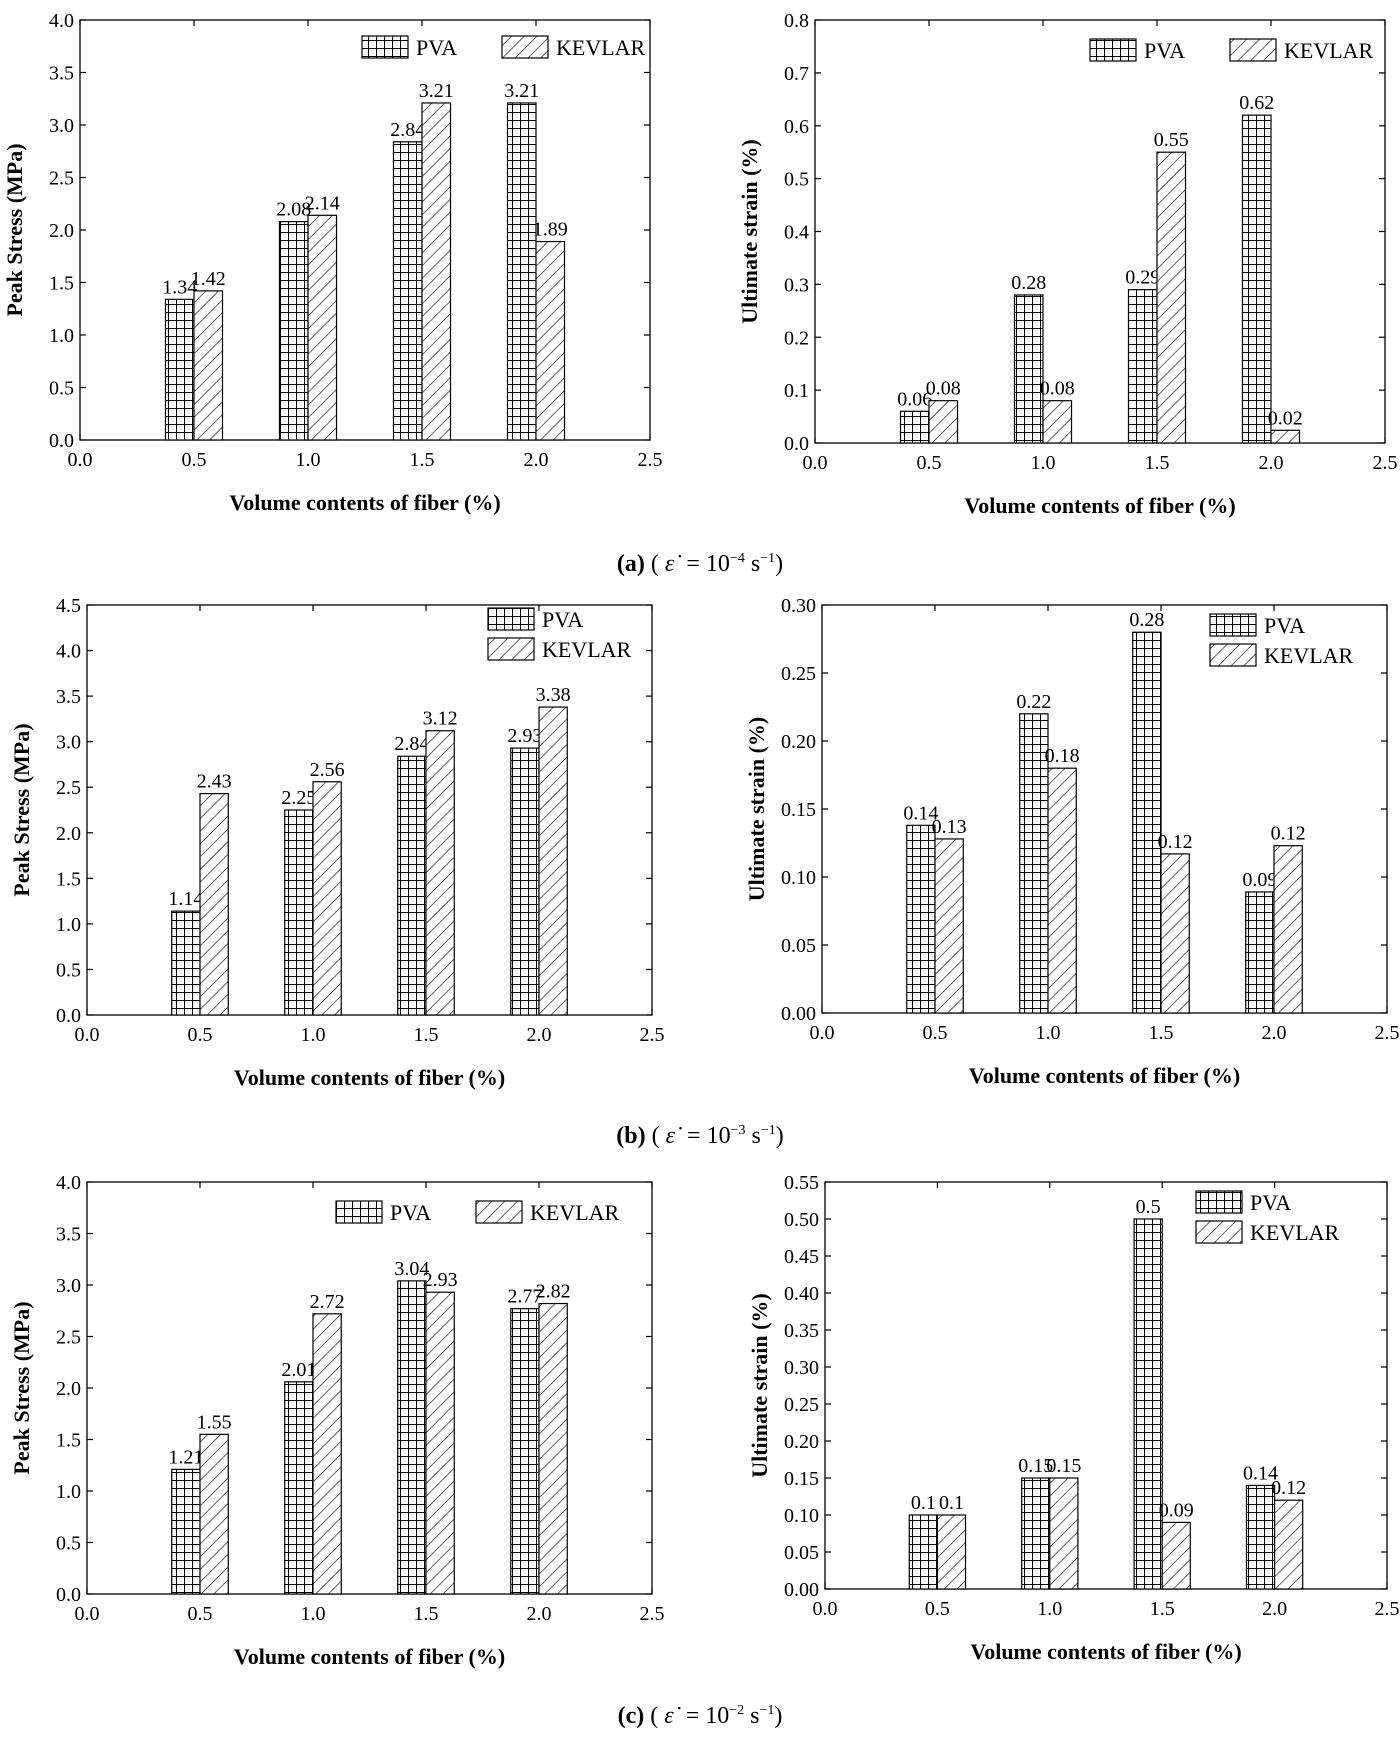 The height and width of the screenshot is (1744, 1400). I want to click on bar-value-label: 2.01, so click(298, 1370).